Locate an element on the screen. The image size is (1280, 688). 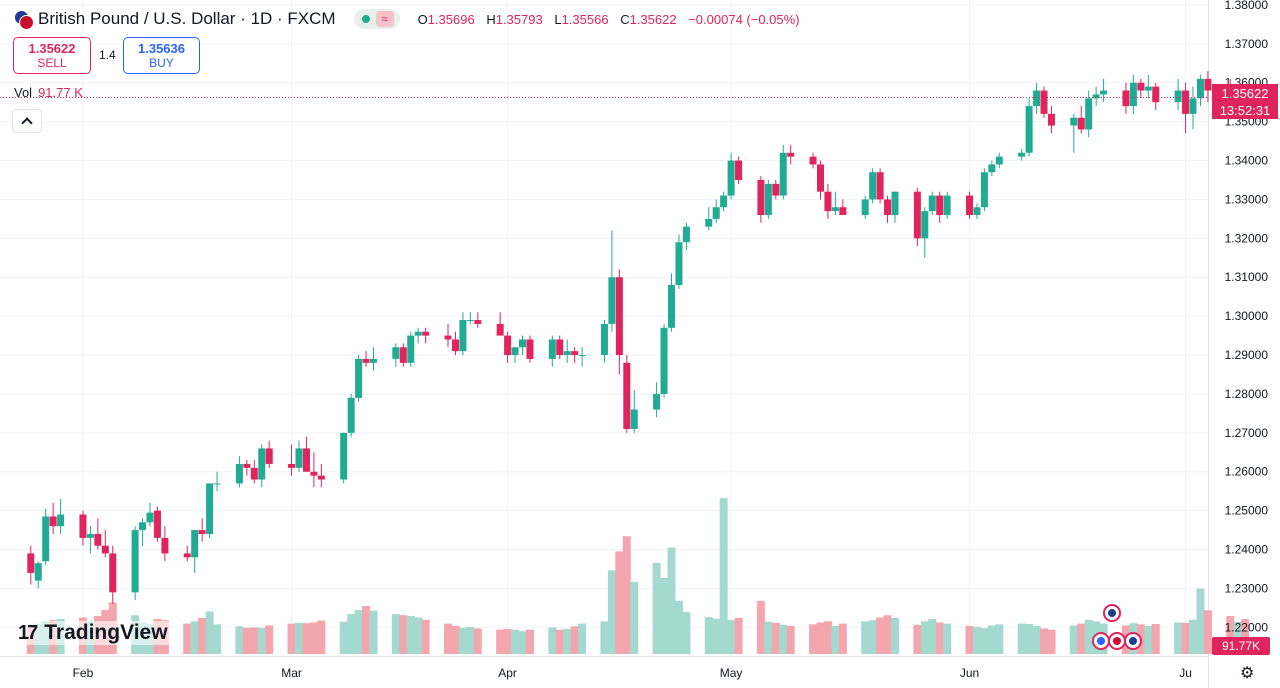
close-value: 1.35622 is located at coordinates (653, 19).